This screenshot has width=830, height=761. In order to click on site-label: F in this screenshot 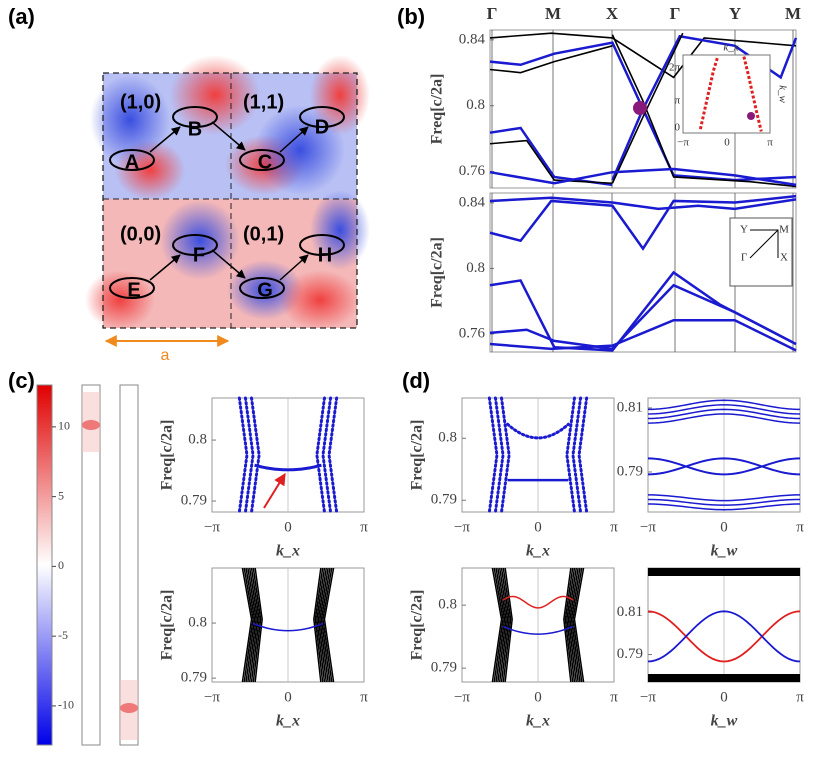, I will do `click(199, 255)`.